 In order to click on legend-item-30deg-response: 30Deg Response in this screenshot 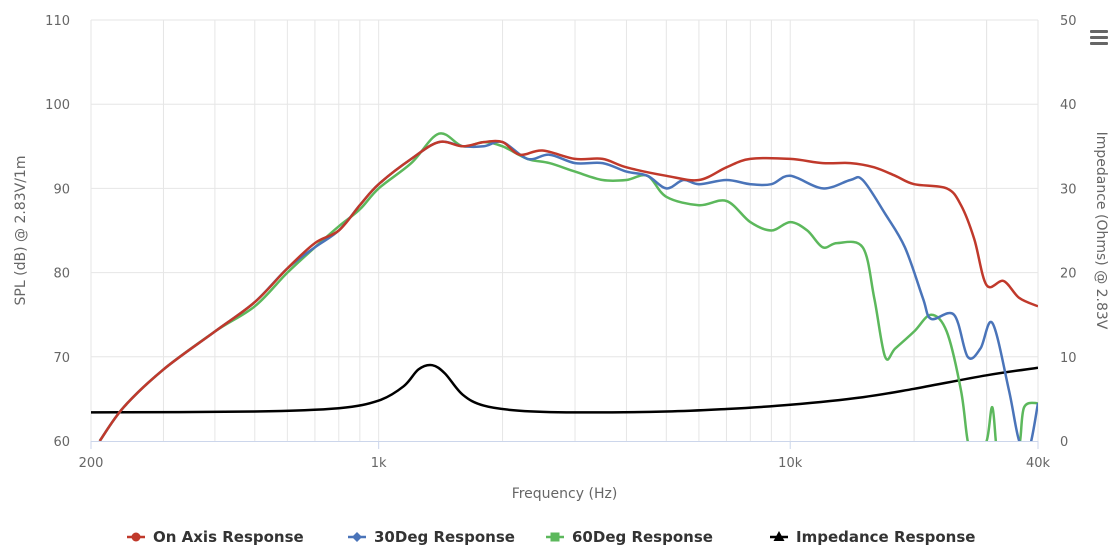, I will do `click(431, 537)`.